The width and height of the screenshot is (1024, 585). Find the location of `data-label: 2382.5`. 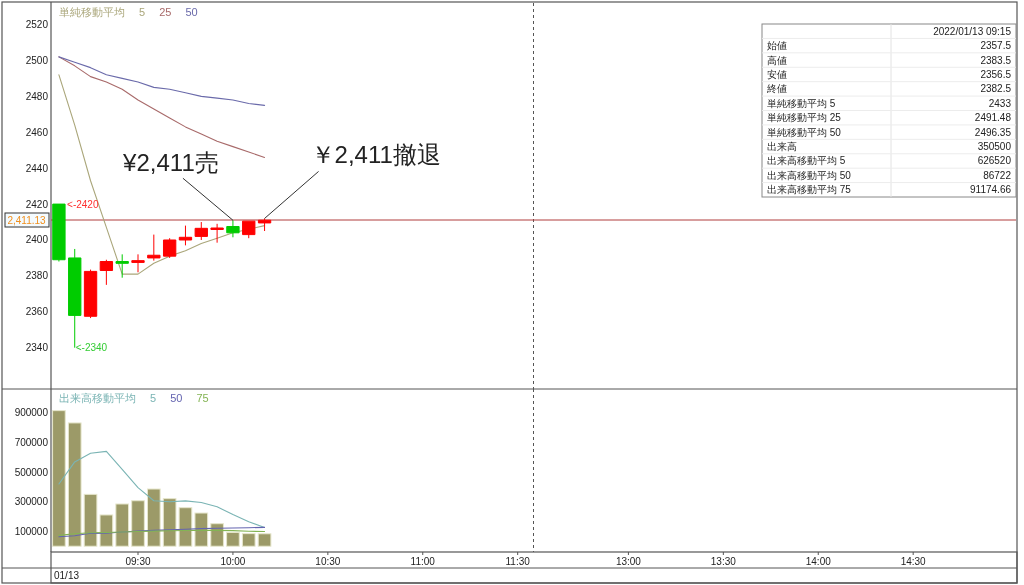

data-label: 2382.5 is located at coordinates (996, 89).